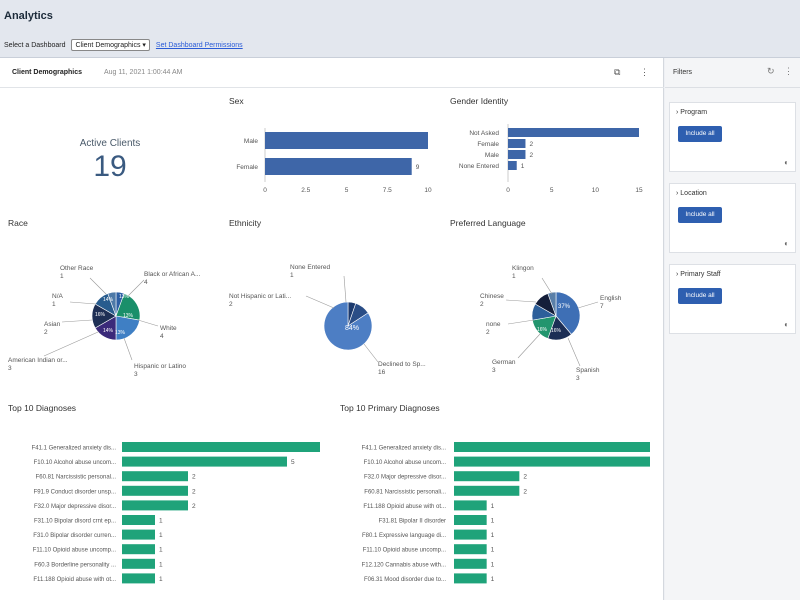  I want to click on tick-label: 0, so click(508, 190).